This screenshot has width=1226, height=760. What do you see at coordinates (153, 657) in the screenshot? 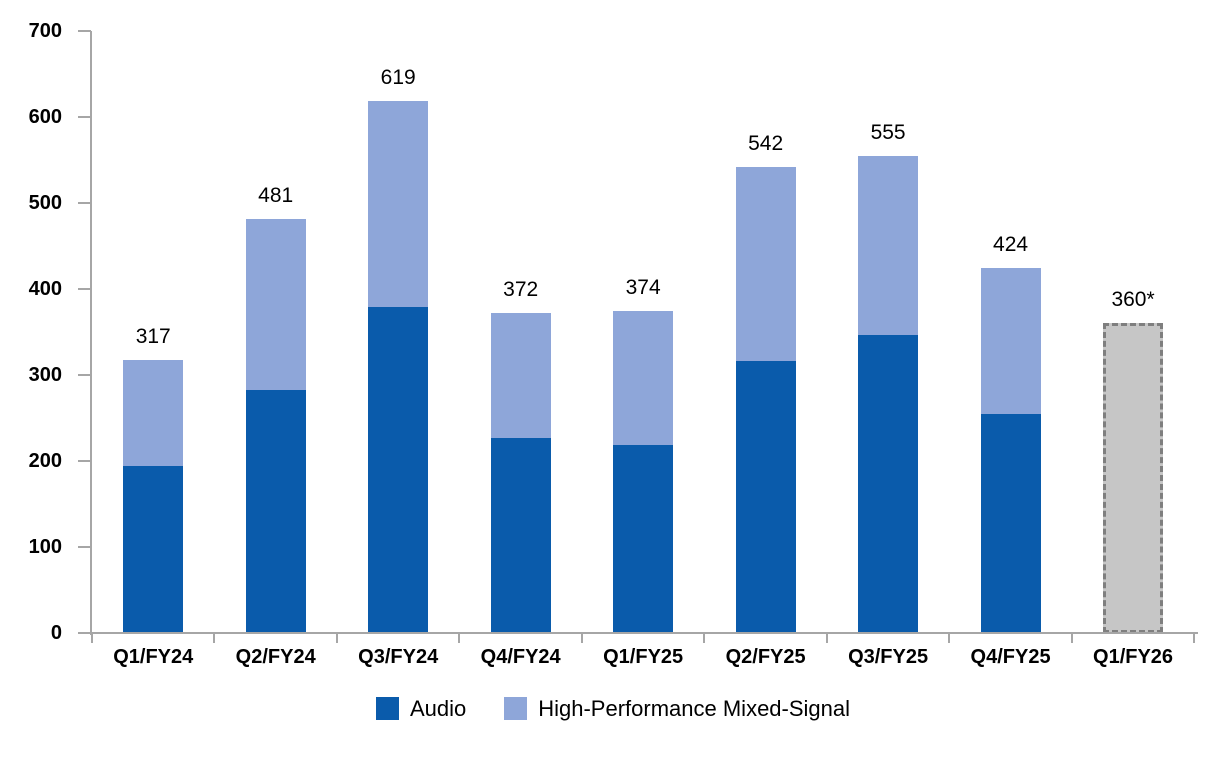
I see `x-axis-category-label-q1-fy24: Q1/FY24` at bounding box center [153, 657].